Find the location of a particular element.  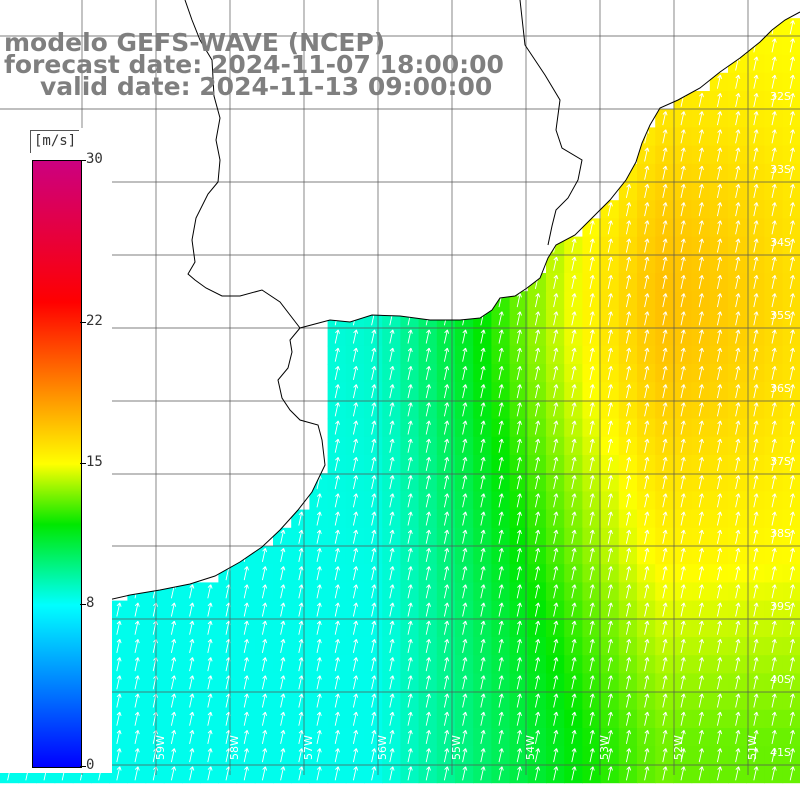

longitude-label: 56W is located at coordinates (382, 747).